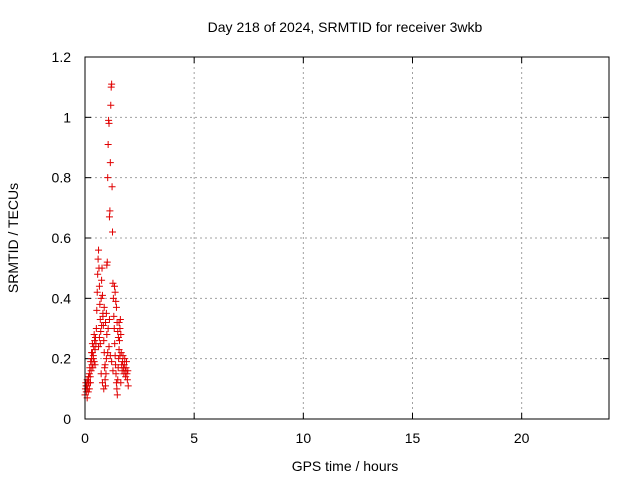 The width and height of the screenshot is (640, 480). What do you see at coordinates (62, 359) in the screenshot?
I see `y-tick-label: 0.2` at bounding box center [62, 359].